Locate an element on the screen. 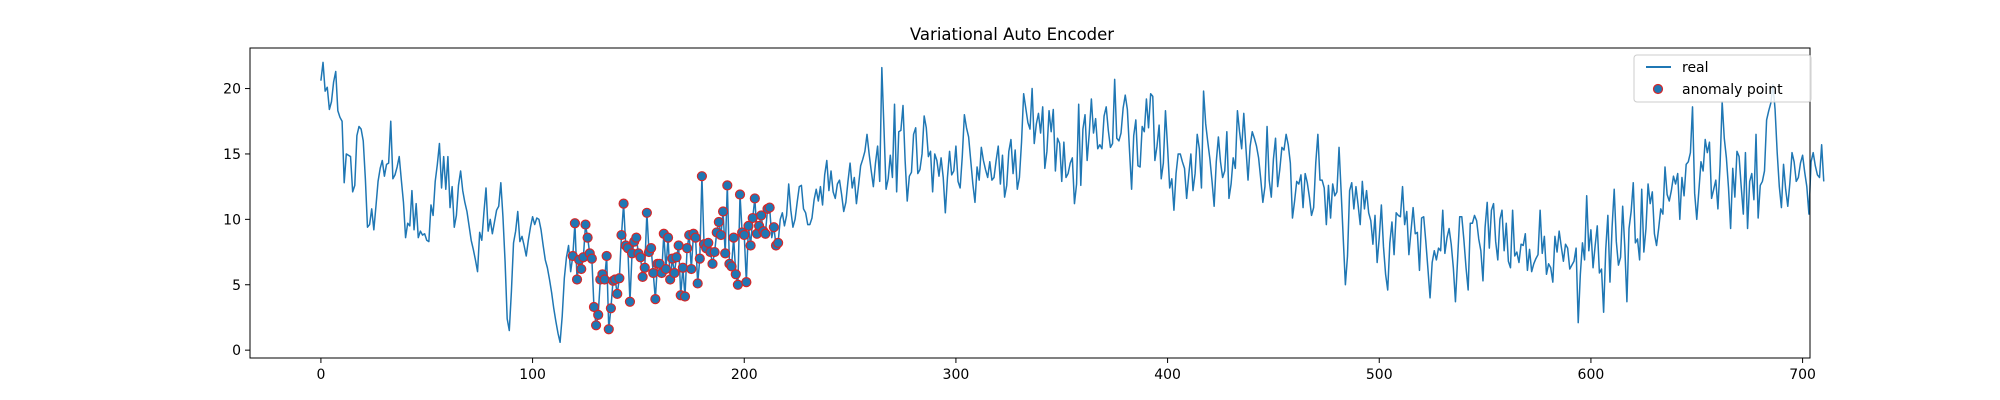 This screenshot has width=2000, height=400. x-tick-label: 500 is located at coordinates (1379, 375).